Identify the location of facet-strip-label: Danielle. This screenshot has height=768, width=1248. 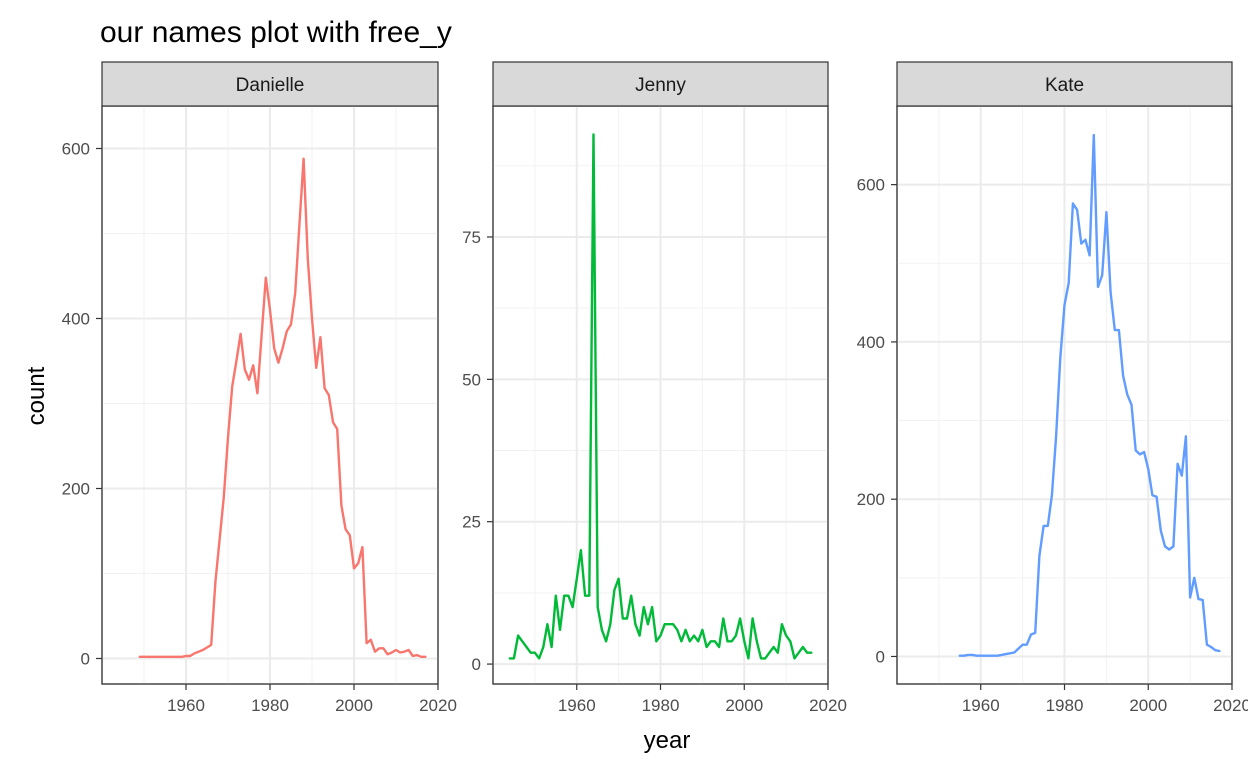
(270, 85).